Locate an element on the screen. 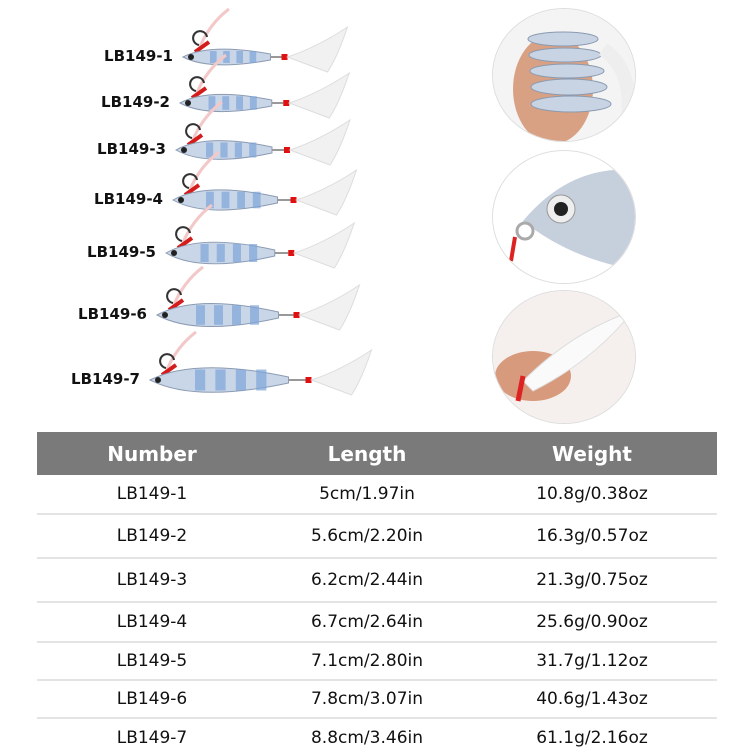  cell-length: 8.8cm/3.46in is located at coordinates (367, 738).